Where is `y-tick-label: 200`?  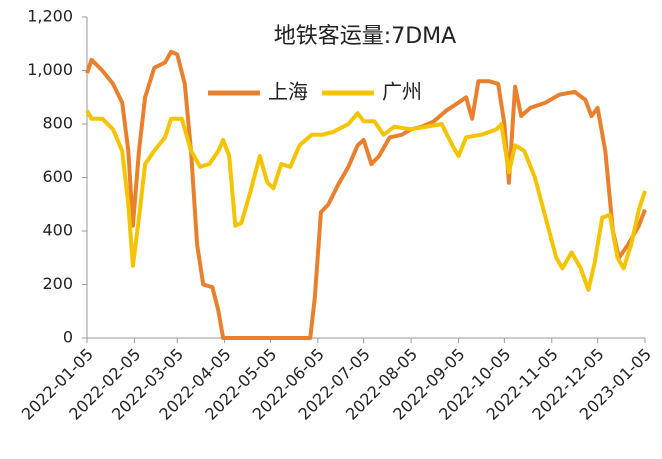 y-tick-label: 200 is located at coordinates (57, 283).